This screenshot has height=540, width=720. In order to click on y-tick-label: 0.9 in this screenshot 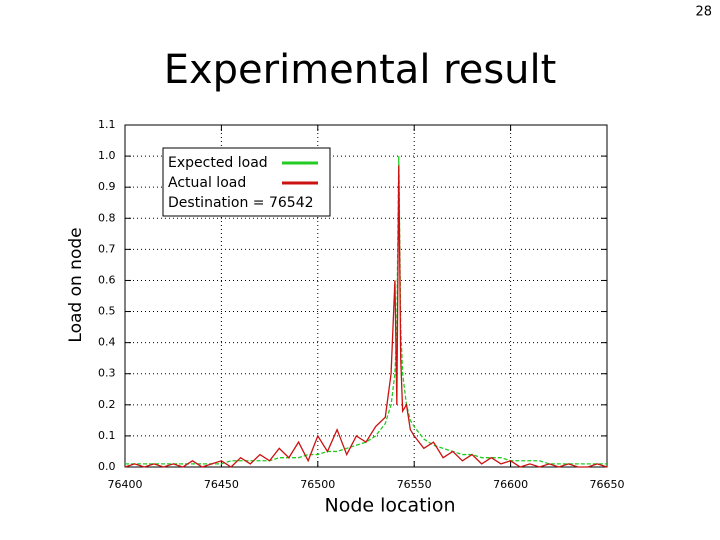, I will do `click(107, 186)`.